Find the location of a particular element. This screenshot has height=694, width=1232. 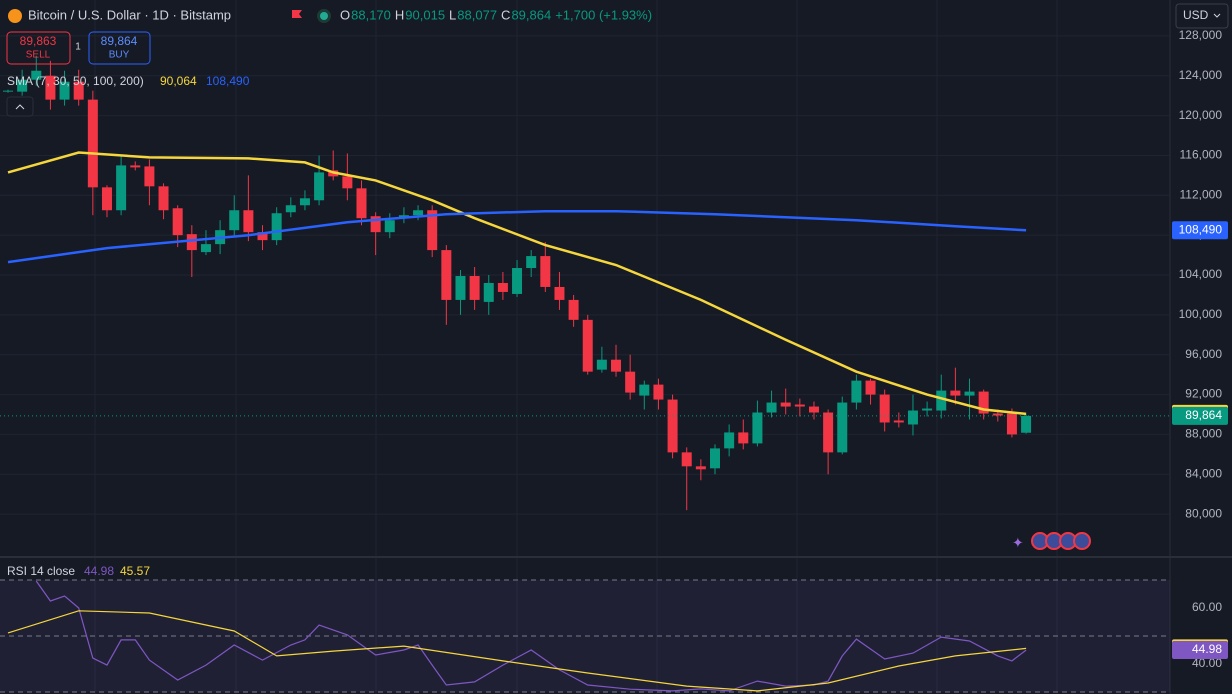

collapse-button is located at coordinates (20, 106).